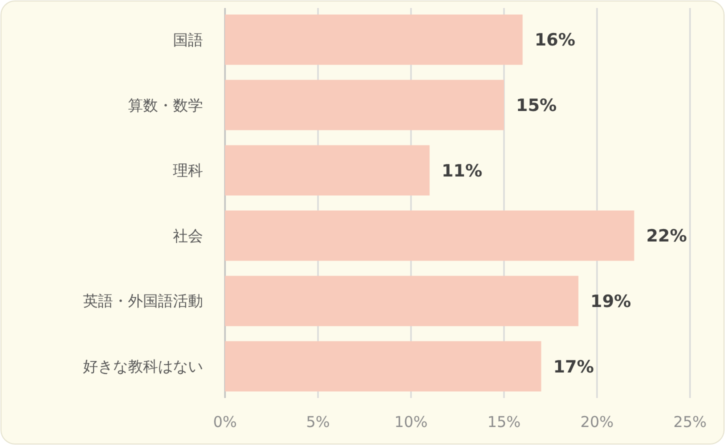 Image resolution: width=725 pixels, height=445 pixels. I want to click on y-tick-label: 理科, so click(188, 171).